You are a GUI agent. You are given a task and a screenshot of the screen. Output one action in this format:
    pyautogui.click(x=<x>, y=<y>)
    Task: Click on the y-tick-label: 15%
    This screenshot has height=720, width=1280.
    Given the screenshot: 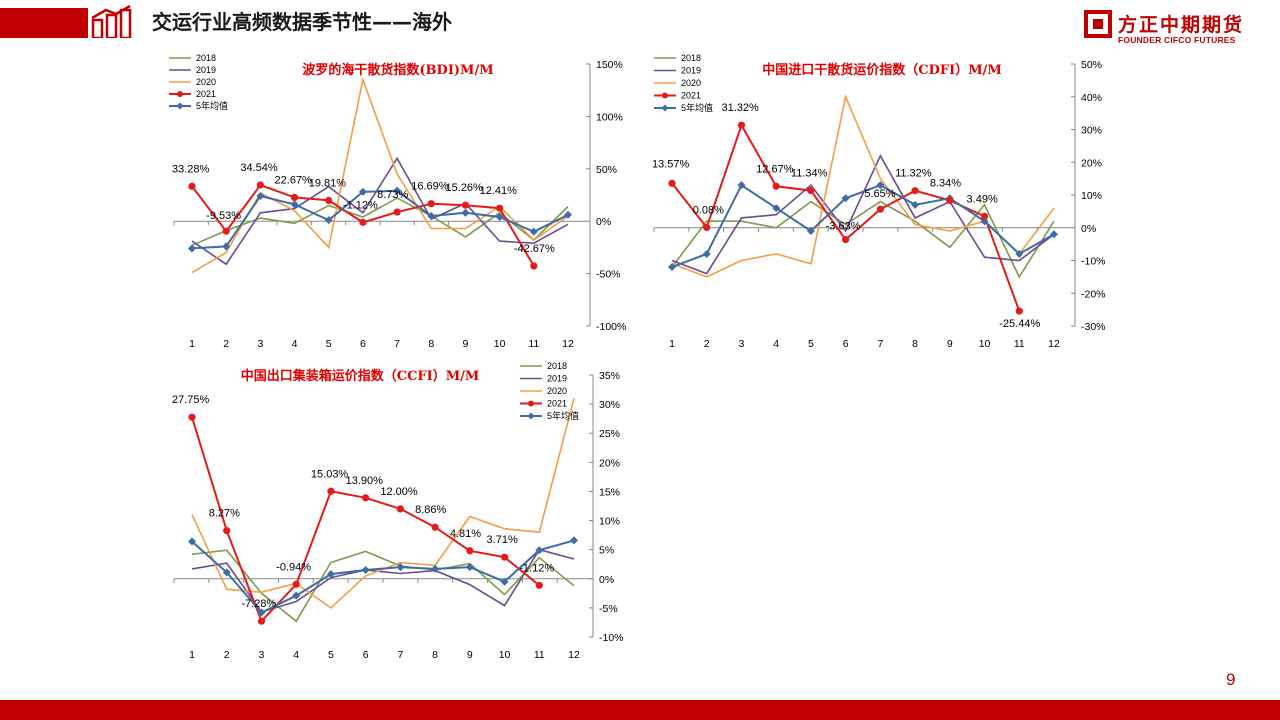 What is the action you would take?
    pyautogui.click(x=609, y=492)
    